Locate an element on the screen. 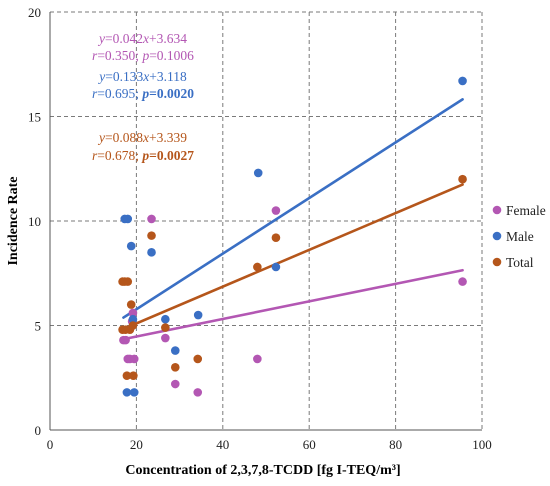 The width and height of the screenshot is (550, 486). legend-label-female: Female is located at coordinates (526, 210).